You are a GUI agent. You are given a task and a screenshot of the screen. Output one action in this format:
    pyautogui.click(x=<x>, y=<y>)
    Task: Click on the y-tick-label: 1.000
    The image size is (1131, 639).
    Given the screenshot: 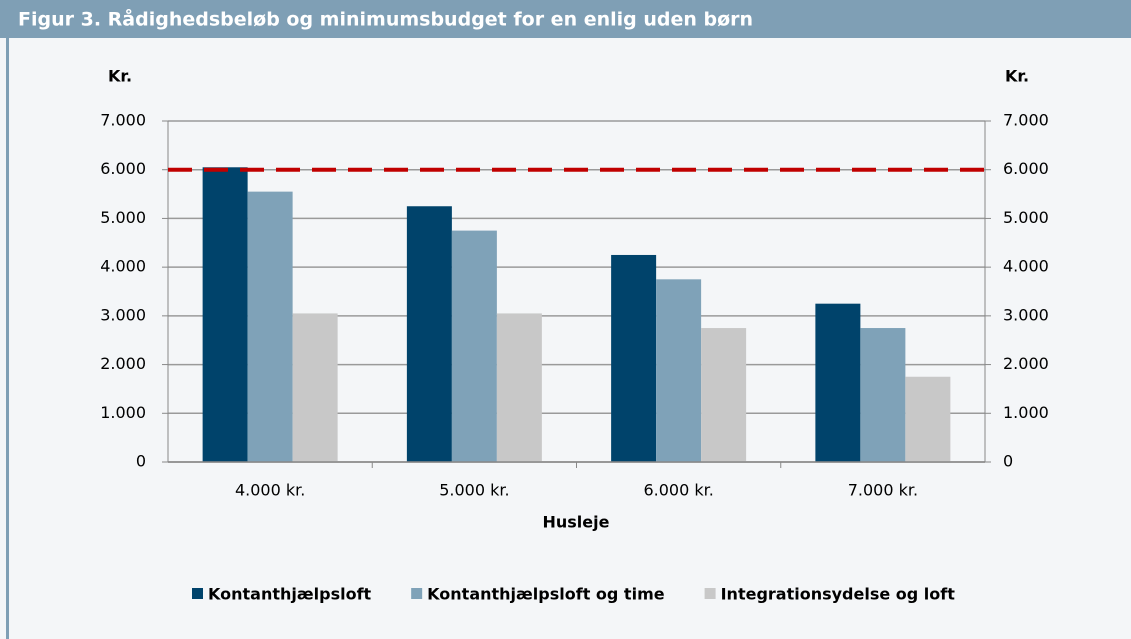 What is the action you would take?
    pyautogui.click(x=123, y=412)
    